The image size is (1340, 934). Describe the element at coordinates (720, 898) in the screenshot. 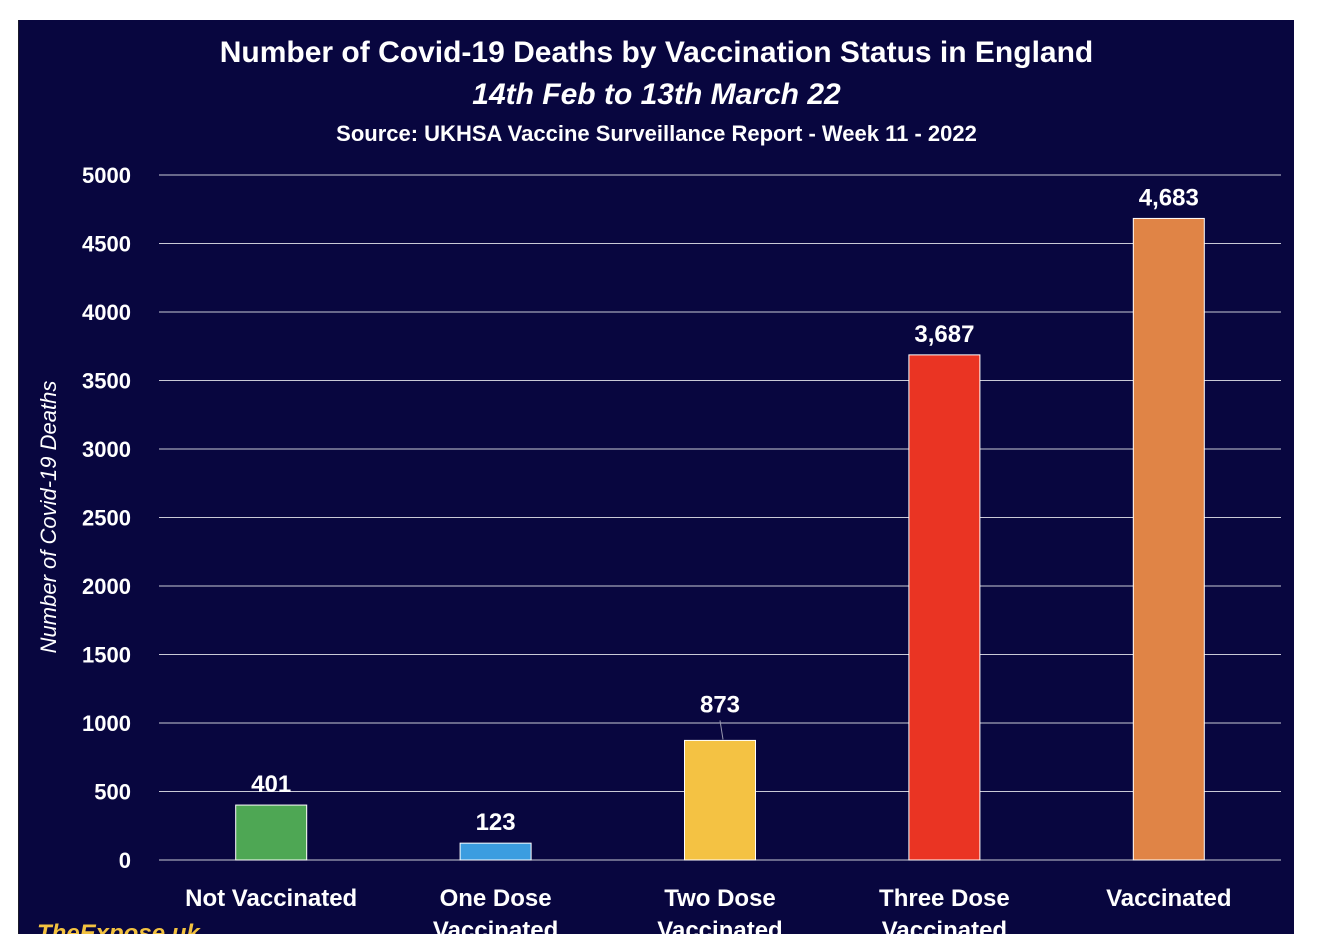

I see `x-tick-label: Two Dose` at that location.